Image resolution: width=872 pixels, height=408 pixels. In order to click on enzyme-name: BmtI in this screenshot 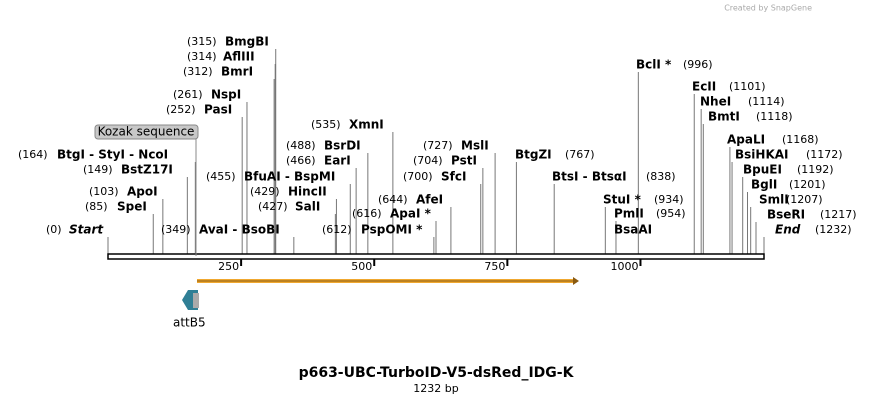, I will do `click(724, 117)`.